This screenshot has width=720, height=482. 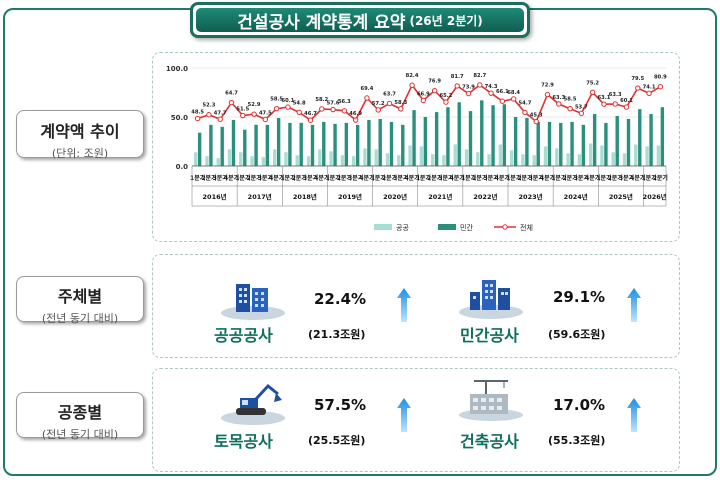 What do you see at coordinates (215, 196) in the screenshot?
I see `year-label: 2016년` at bounding box center [215, 196].